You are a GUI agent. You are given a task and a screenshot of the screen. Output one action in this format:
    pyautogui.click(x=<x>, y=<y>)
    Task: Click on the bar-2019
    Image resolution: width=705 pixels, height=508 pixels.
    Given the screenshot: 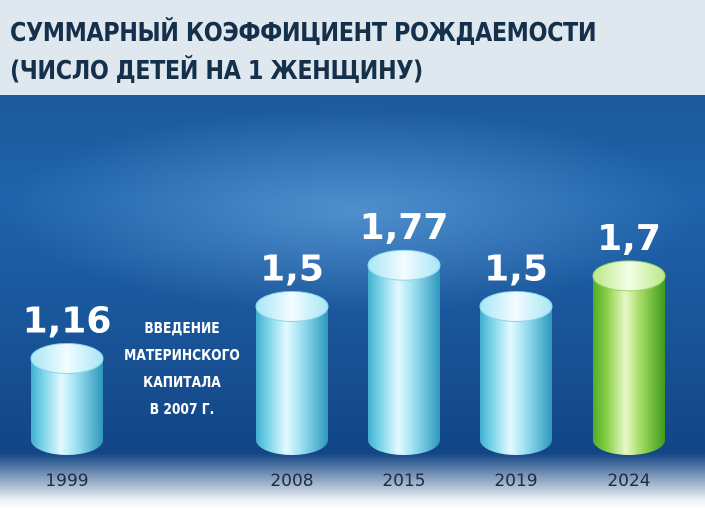 What is the action you would take?
    pyautogui.click(x=516, y=373)
    